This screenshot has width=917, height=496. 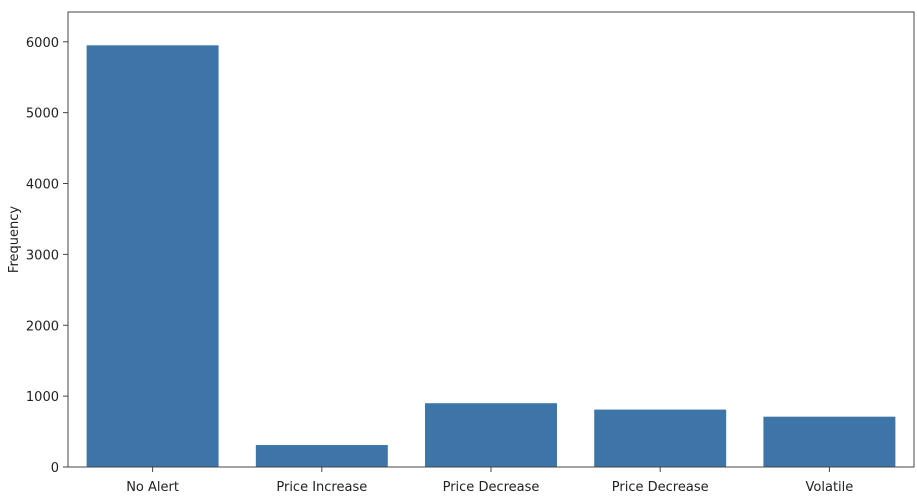 What do you see at coordinates (321, 487) in the screenshot?
I see `x-tick-label: Price Increase` at bounding box center [321, 487].